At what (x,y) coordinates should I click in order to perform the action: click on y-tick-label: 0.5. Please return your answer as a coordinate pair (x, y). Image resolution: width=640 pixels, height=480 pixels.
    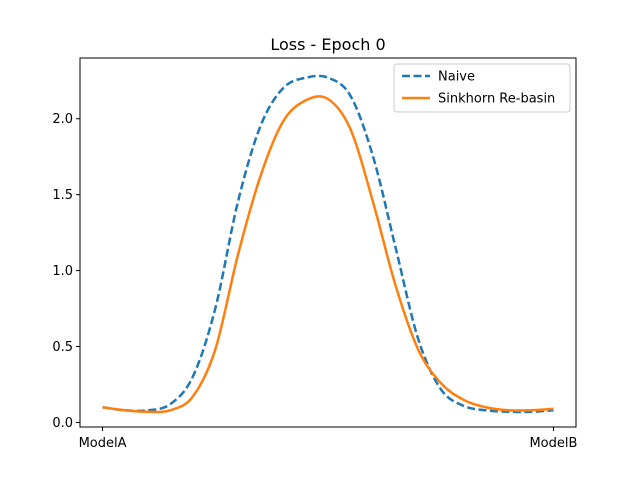
    Looking at the image, I should click on (62, 347).